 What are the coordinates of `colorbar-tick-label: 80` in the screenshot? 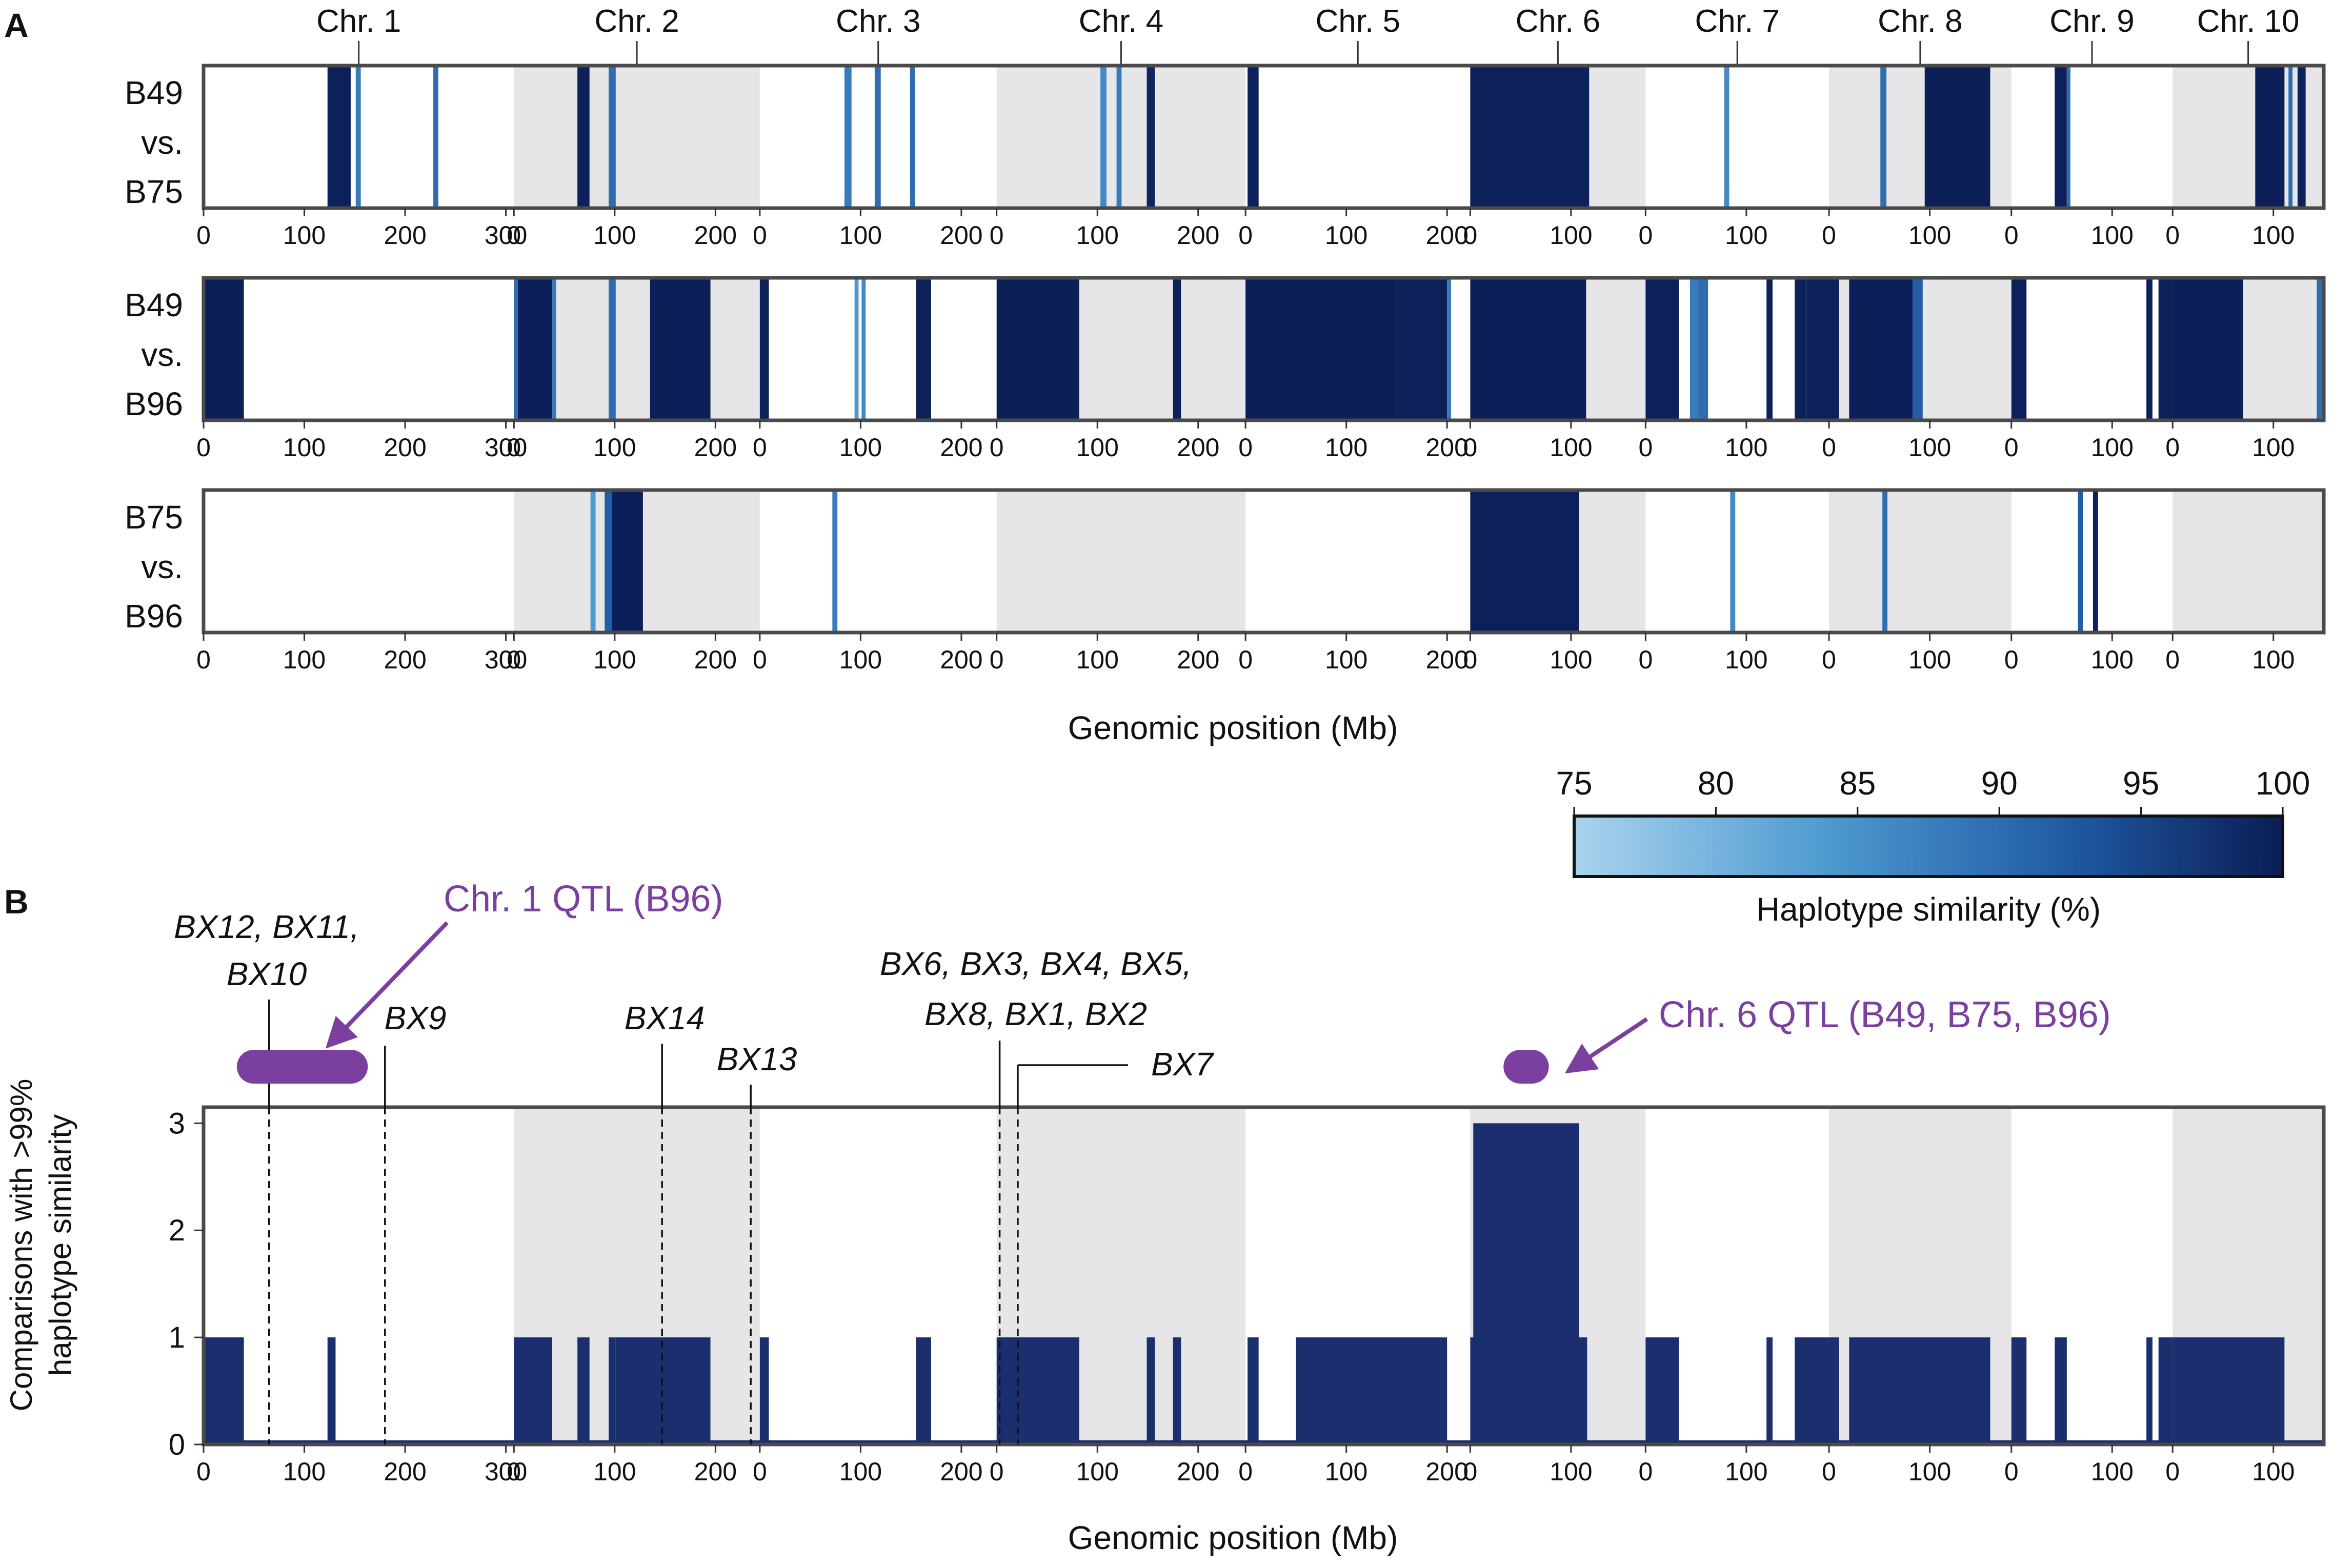 It's located at (1716, 784).